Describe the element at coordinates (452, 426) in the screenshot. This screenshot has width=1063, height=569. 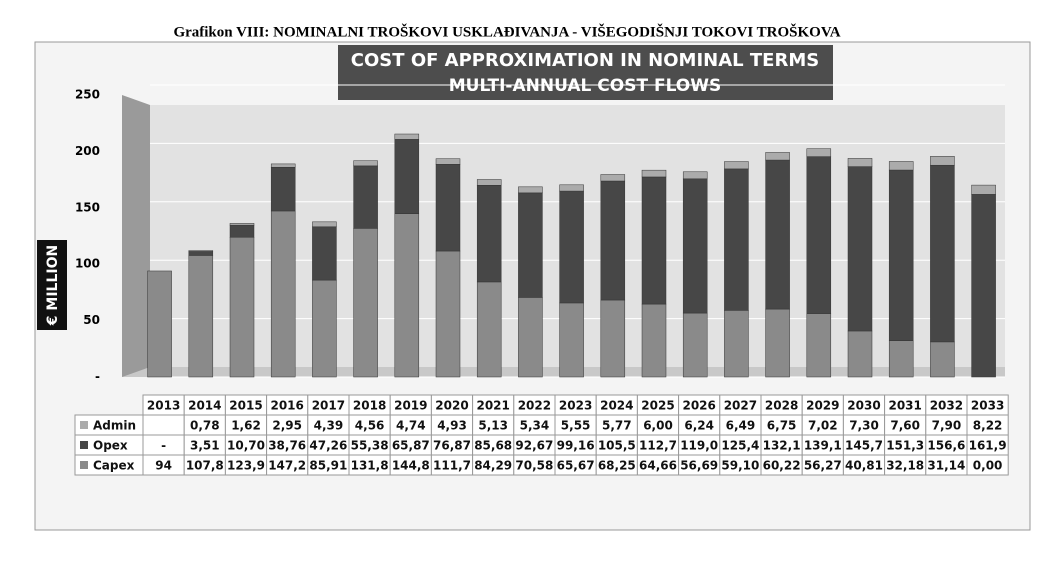
I see `table-value: 4,93` at that location.